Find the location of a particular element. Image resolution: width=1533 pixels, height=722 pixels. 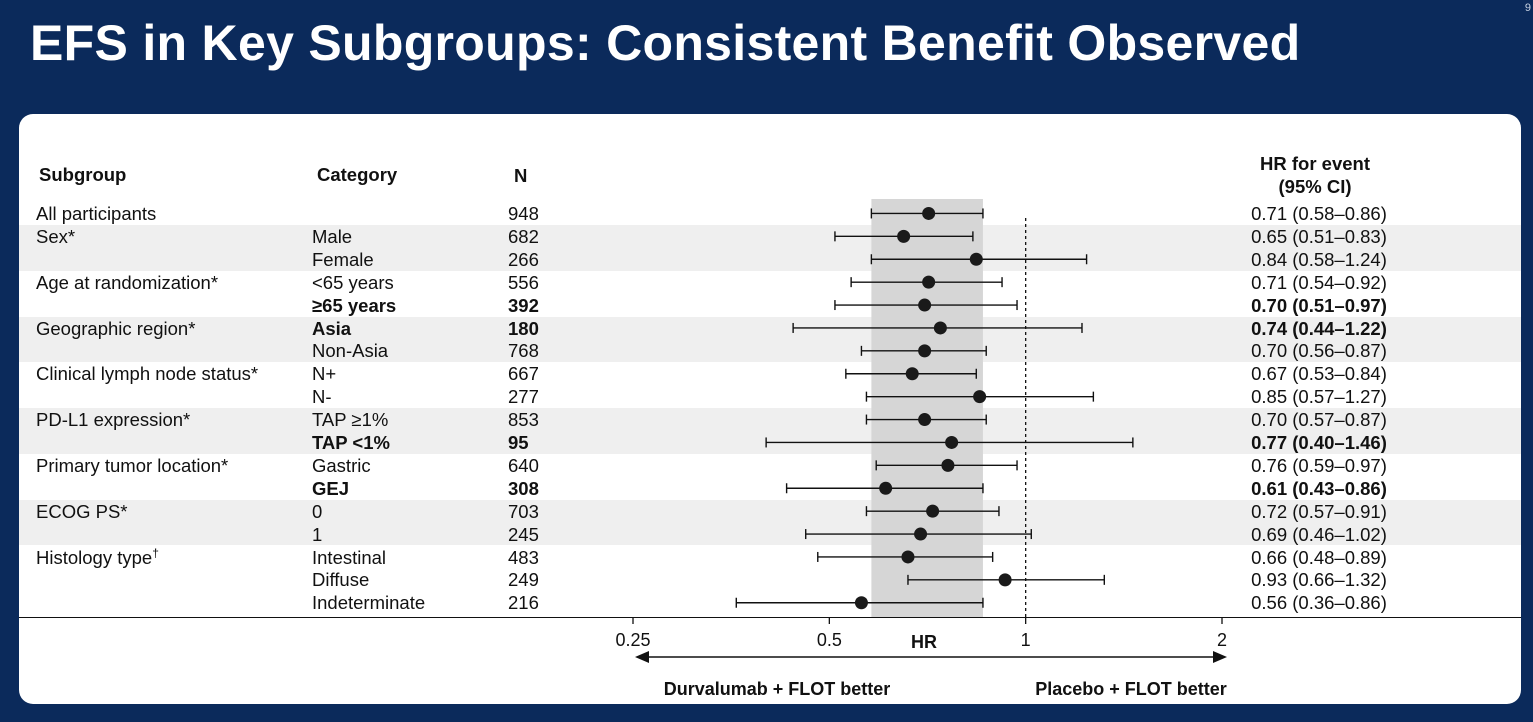

header-hr: HR for event (95% CI) is located at coordinates (1315, 175).